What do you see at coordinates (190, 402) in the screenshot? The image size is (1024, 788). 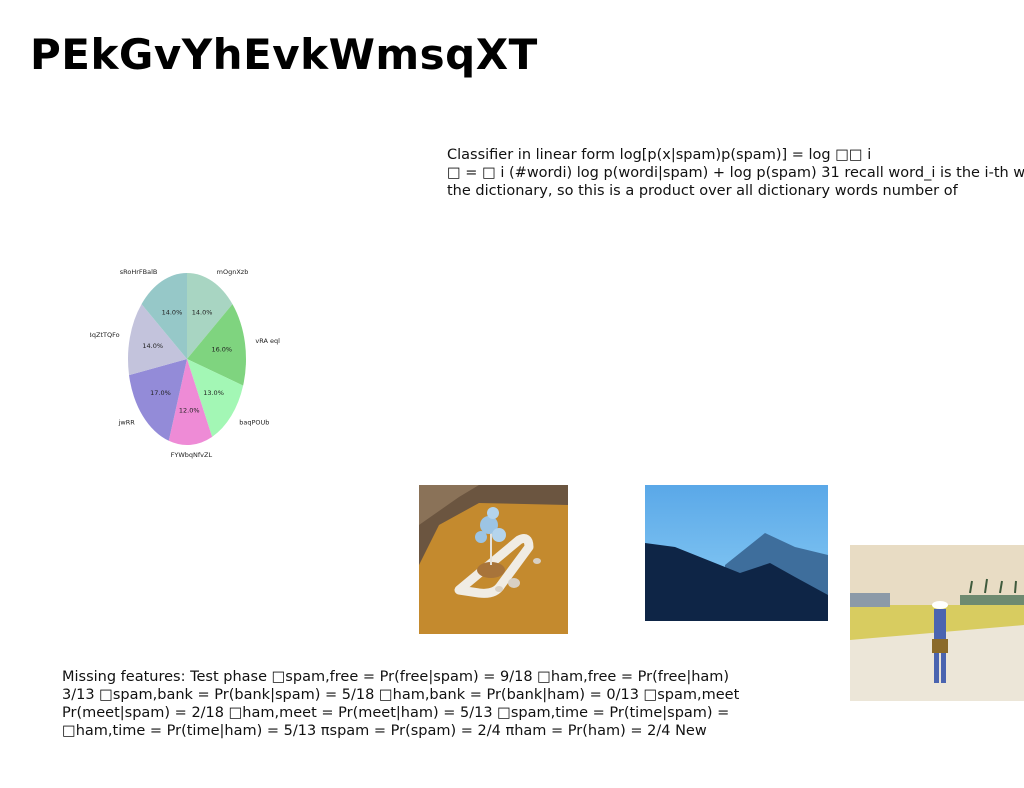 I see `pie-slice-FYWbqNfvZL` at bounding box center [190, 402].